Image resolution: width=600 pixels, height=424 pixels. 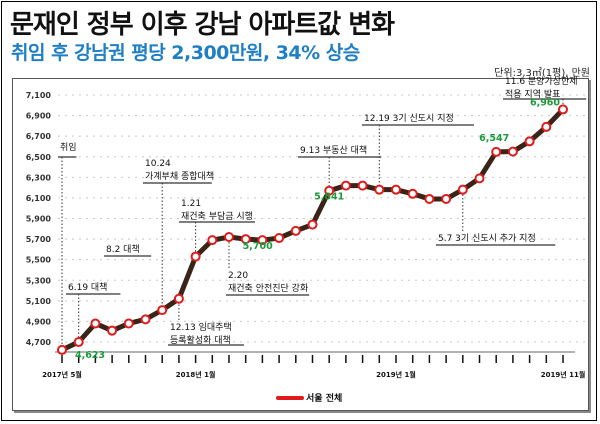 What do you see at coordinates (39, 136) in the screenshot?
I see `y-tick-label: 6,700` at bounding box center [39, 136].